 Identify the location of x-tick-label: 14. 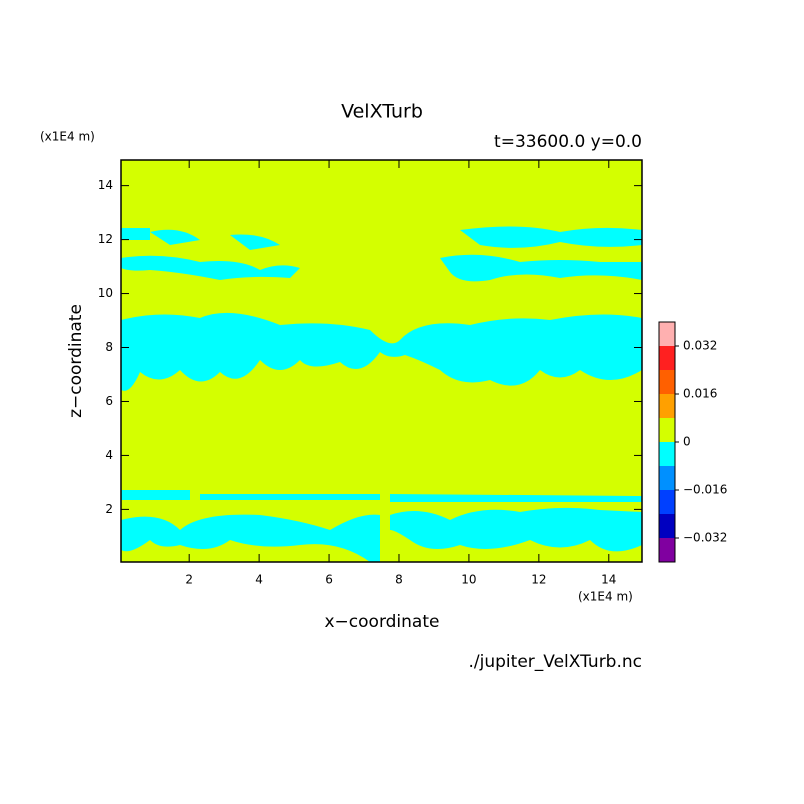
(608, 580).